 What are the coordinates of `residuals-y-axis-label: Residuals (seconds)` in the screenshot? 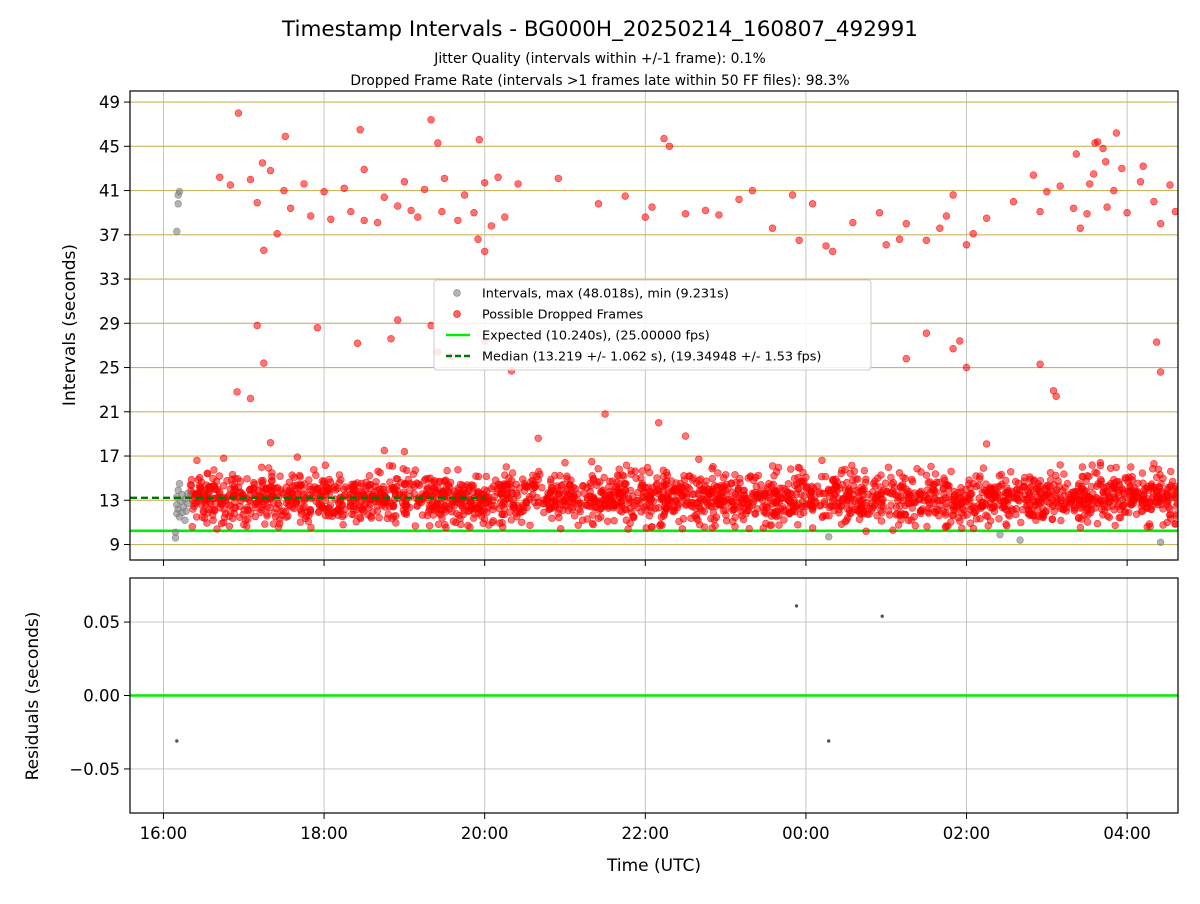 It's located at (33, 696).